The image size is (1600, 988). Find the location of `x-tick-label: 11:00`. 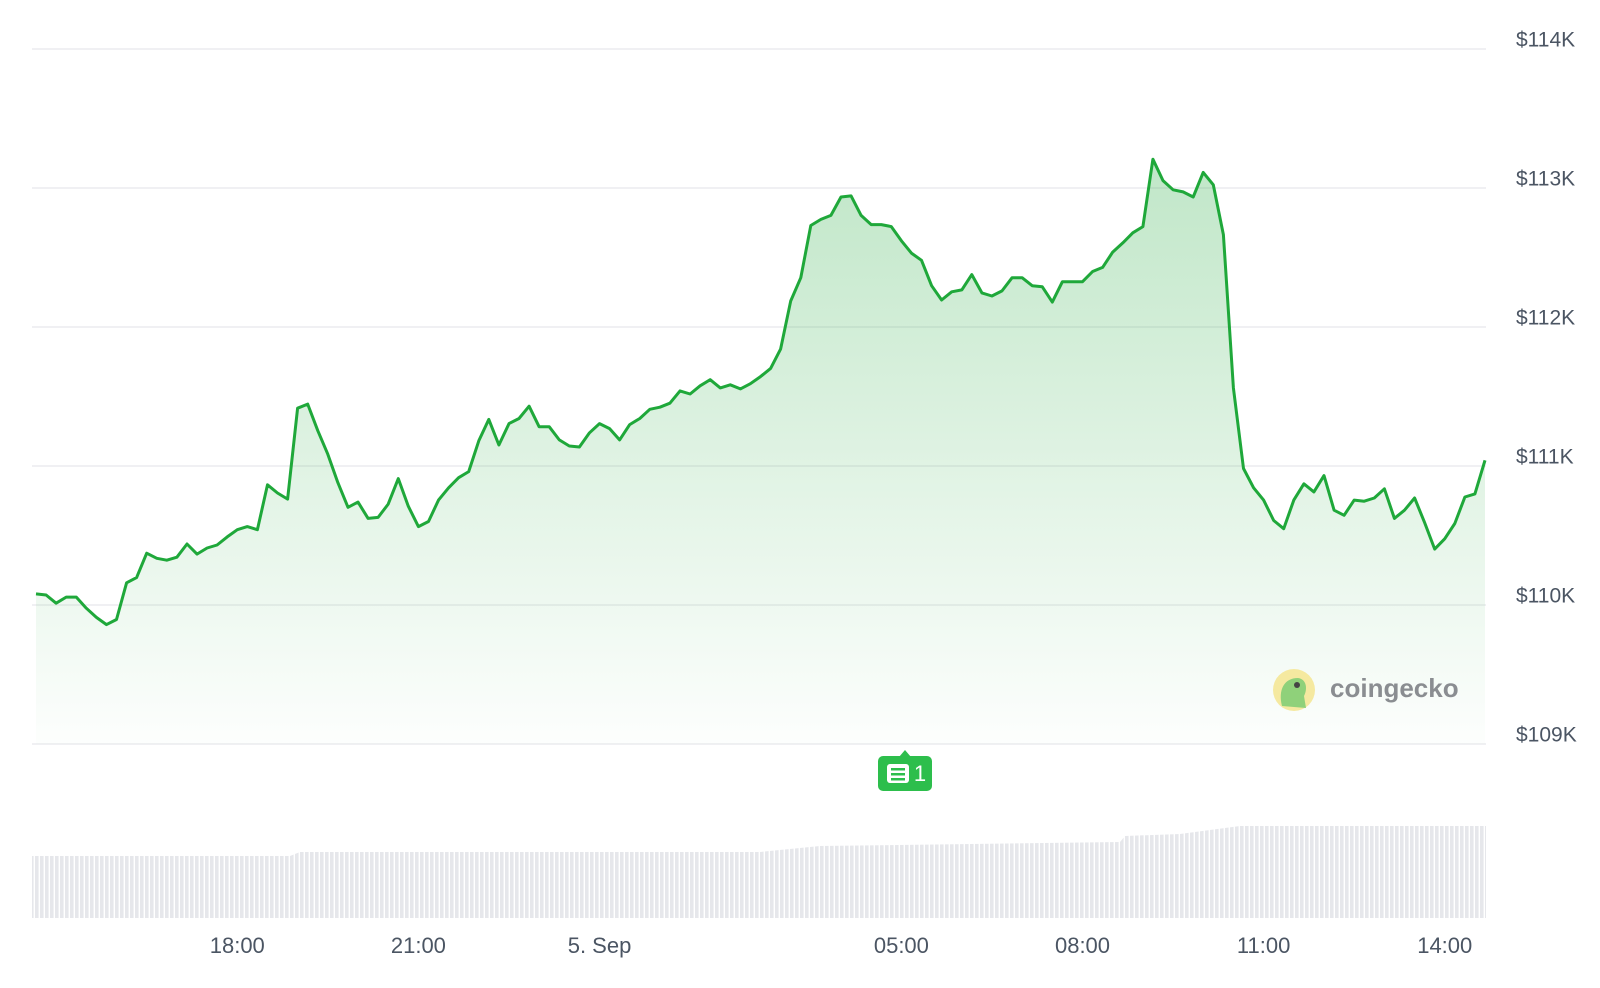

x-tick-label: 11:00 is located at coordinates (1263, 945).